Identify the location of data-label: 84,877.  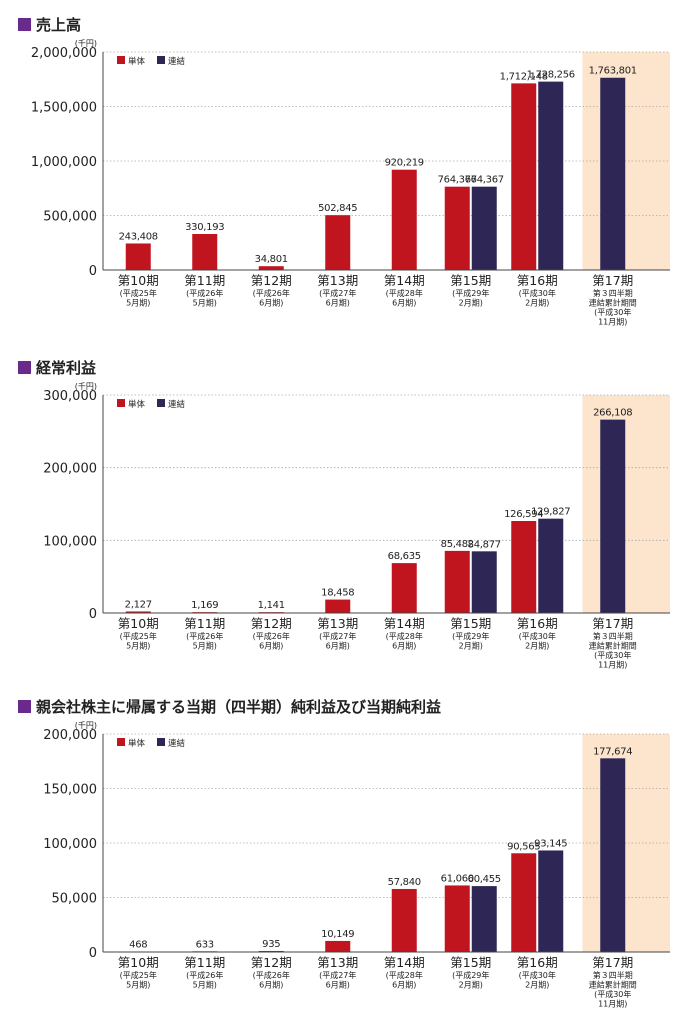
(484, 544).